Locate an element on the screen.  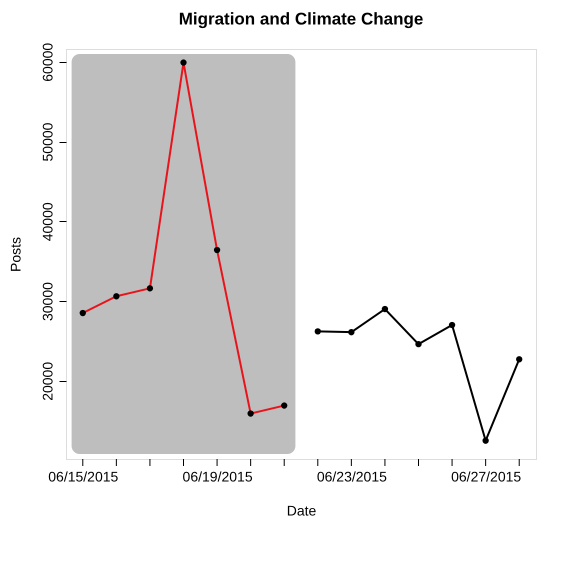
x-tick-label: 06/27/2015 is located at coordinates (486, 476).